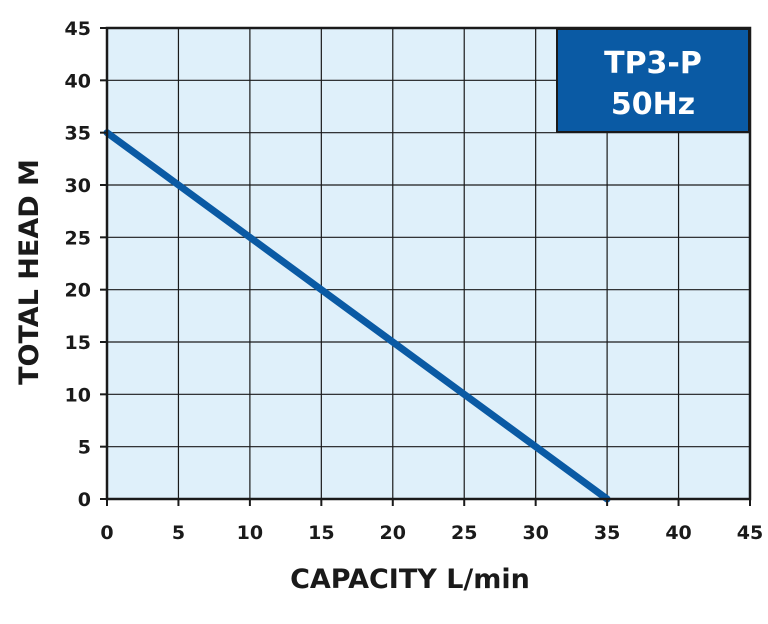 The image size is (768, 624). What do you see at coordinates (78, 134) in the screenshot?
I see `y-tick-label: 35` at bounding box center [78, 134].